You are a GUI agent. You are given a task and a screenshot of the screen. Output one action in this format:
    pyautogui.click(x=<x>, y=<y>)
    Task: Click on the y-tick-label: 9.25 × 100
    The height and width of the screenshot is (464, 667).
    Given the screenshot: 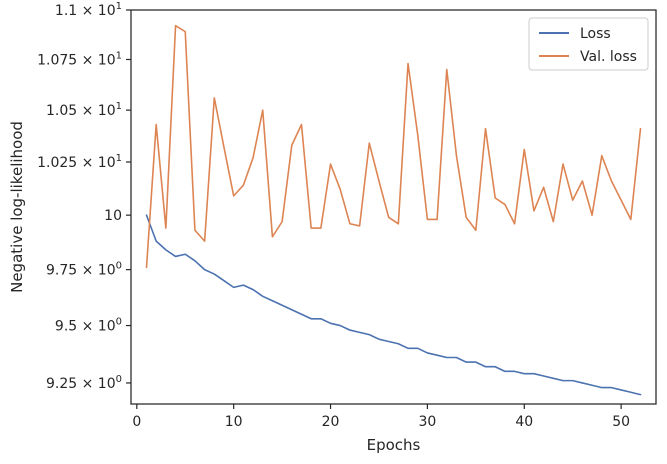 What is the action you would take?
    pyautogui.click(x=84, y=383)
    